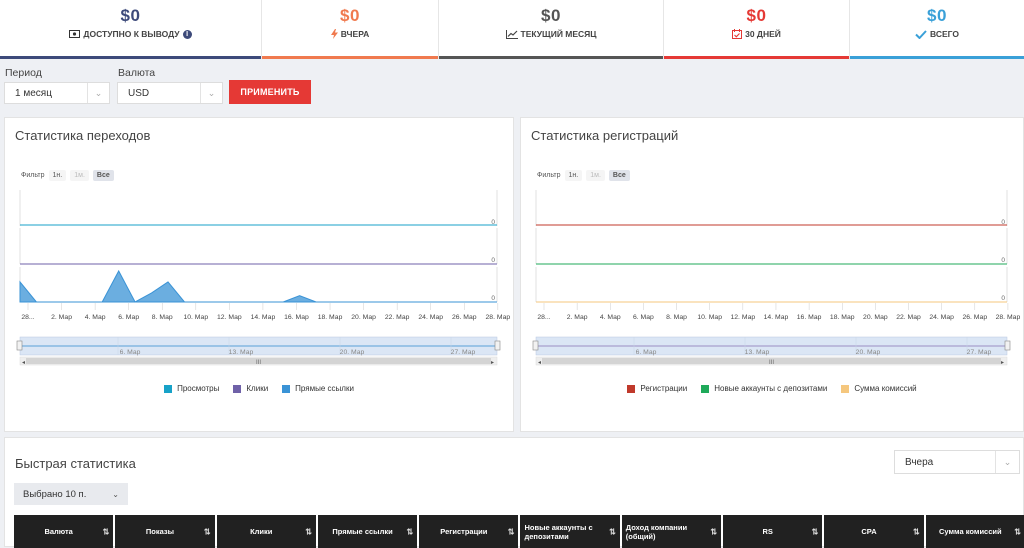 Image resolution: width=1024 pixels, height=548 pixels. I want to click on x-tick-label: 26. Мар, so click(974, 317).